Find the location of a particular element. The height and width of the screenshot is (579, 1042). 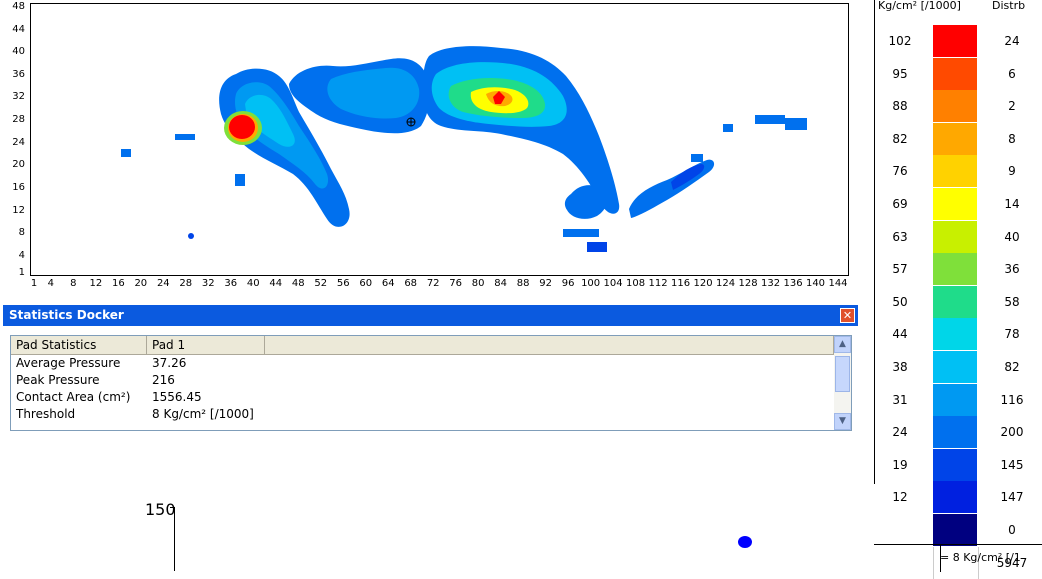

legend-value-label: 76 is located at coordinates (900, 171).